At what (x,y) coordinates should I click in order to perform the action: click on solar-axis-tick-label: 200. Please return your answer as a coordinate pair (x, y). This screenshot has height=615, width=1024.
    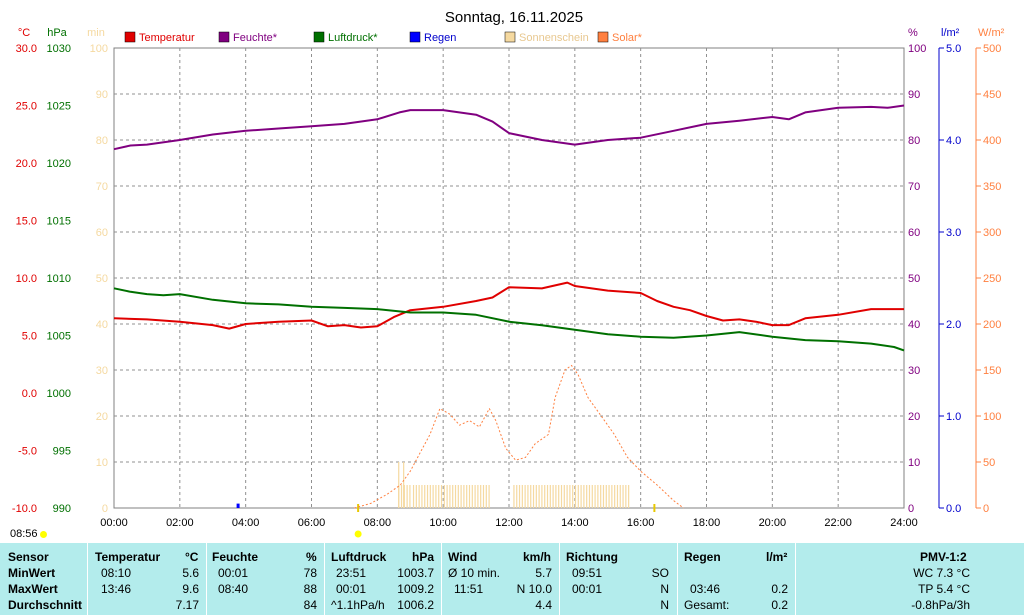
    Looking at the image, I should click on (992, 325).